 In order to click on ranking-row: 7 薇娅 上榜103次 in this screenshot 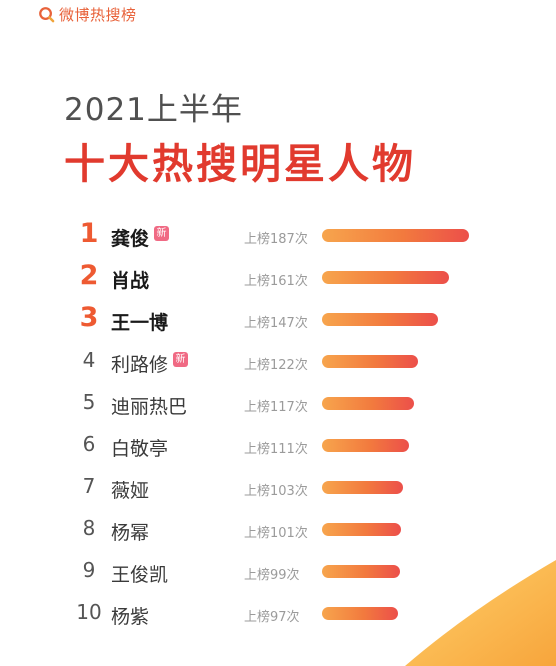, I will do `click(278, 489)`.